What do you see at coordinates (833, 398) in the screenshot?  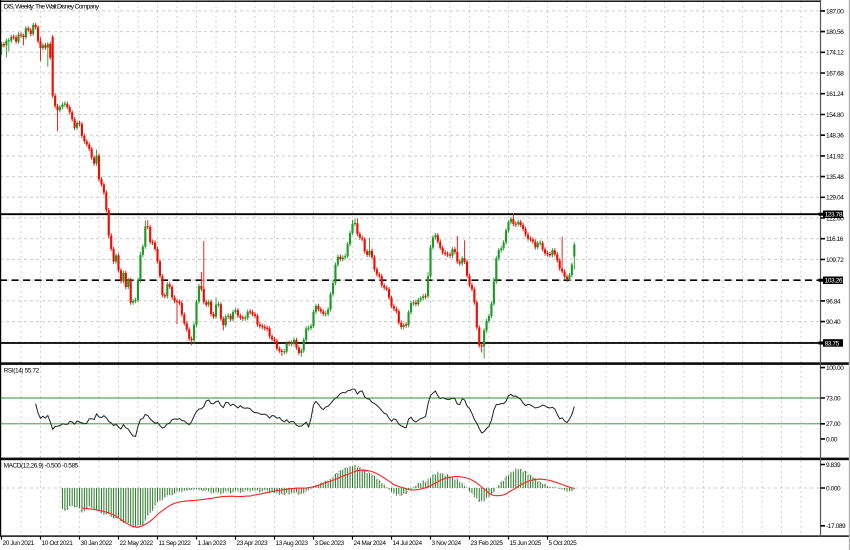 I see `svg-text: 73.00` at bounding box center [833, 398].